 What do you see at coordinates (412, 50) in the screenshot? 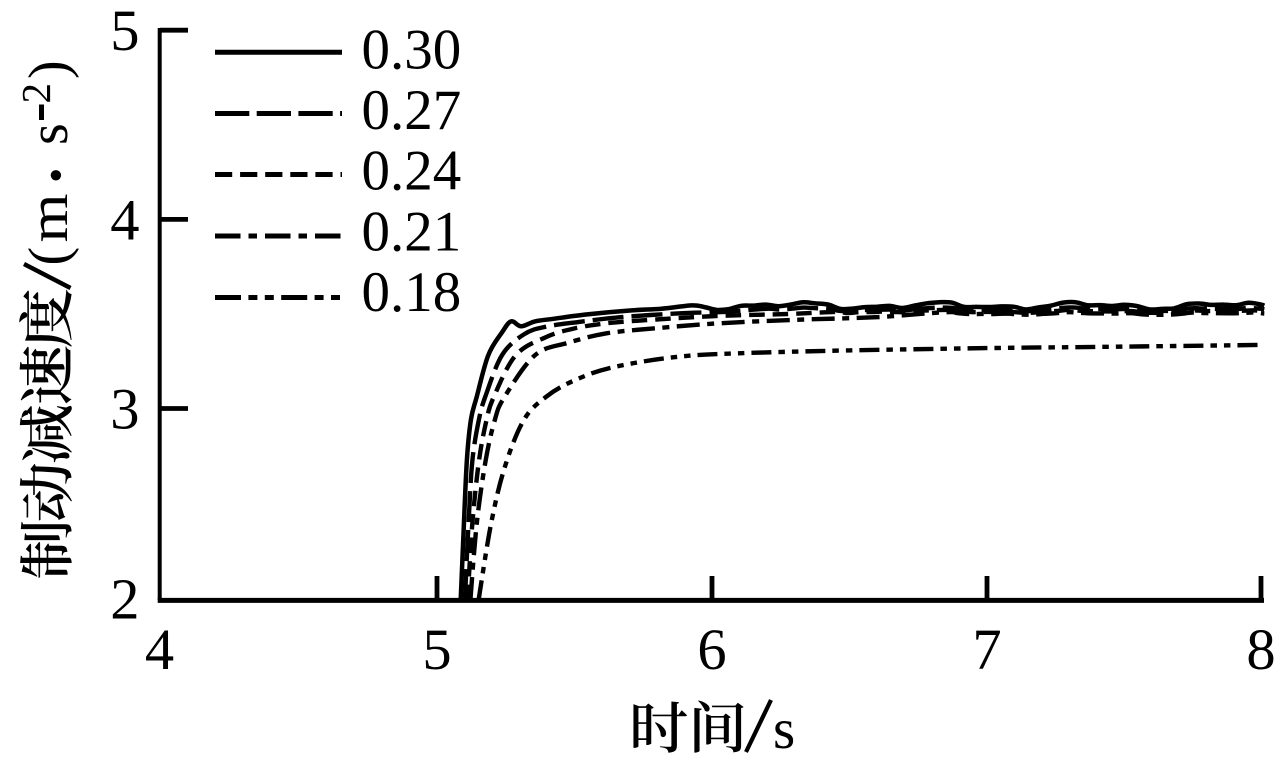
I see `svg-text: 0.30` at bounding box center [412, 50].